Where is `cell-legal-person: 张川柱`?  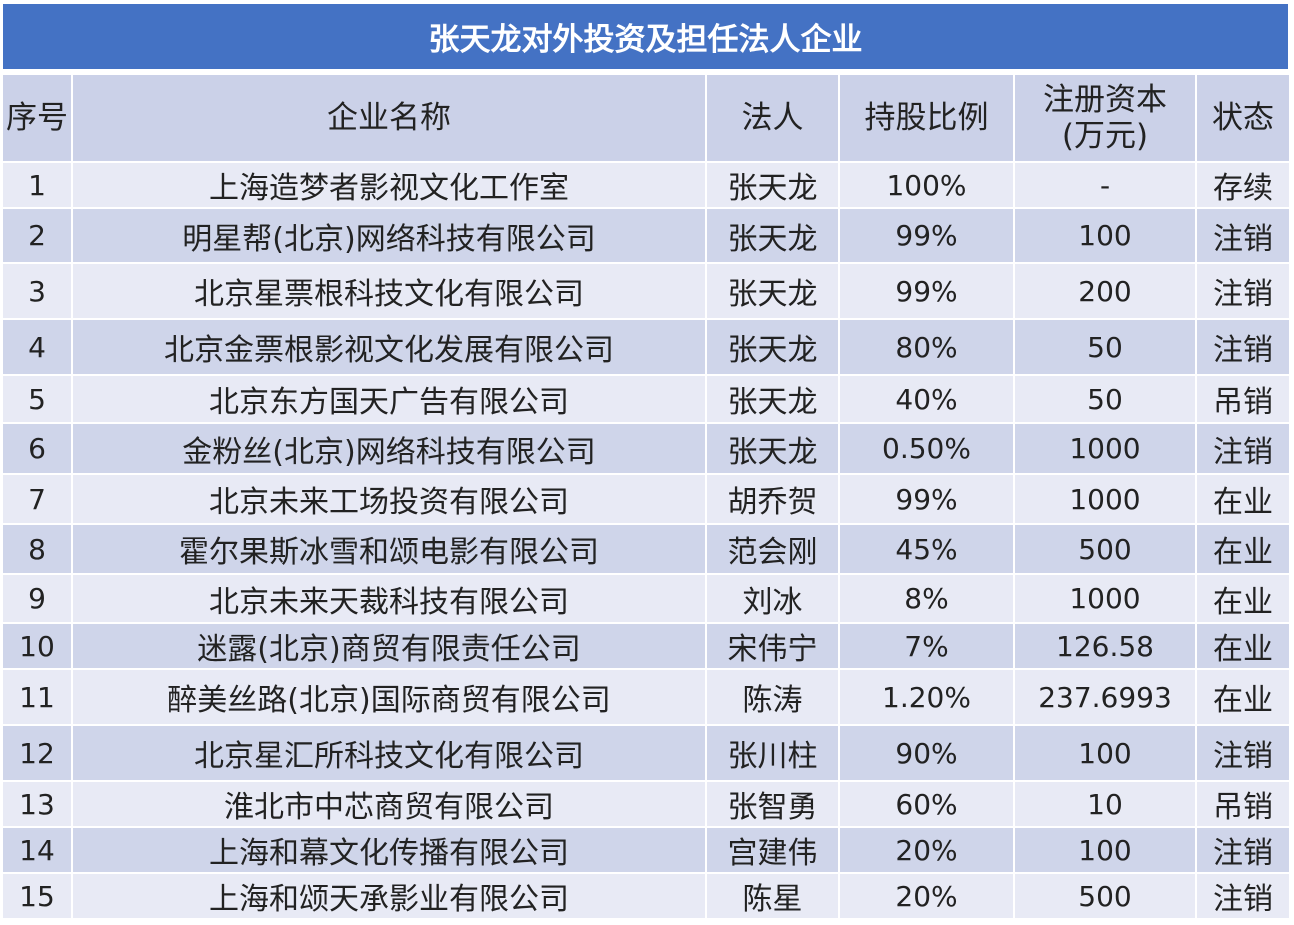
cell-legal-person: 张川柱 is located at coordinates (772, 753).